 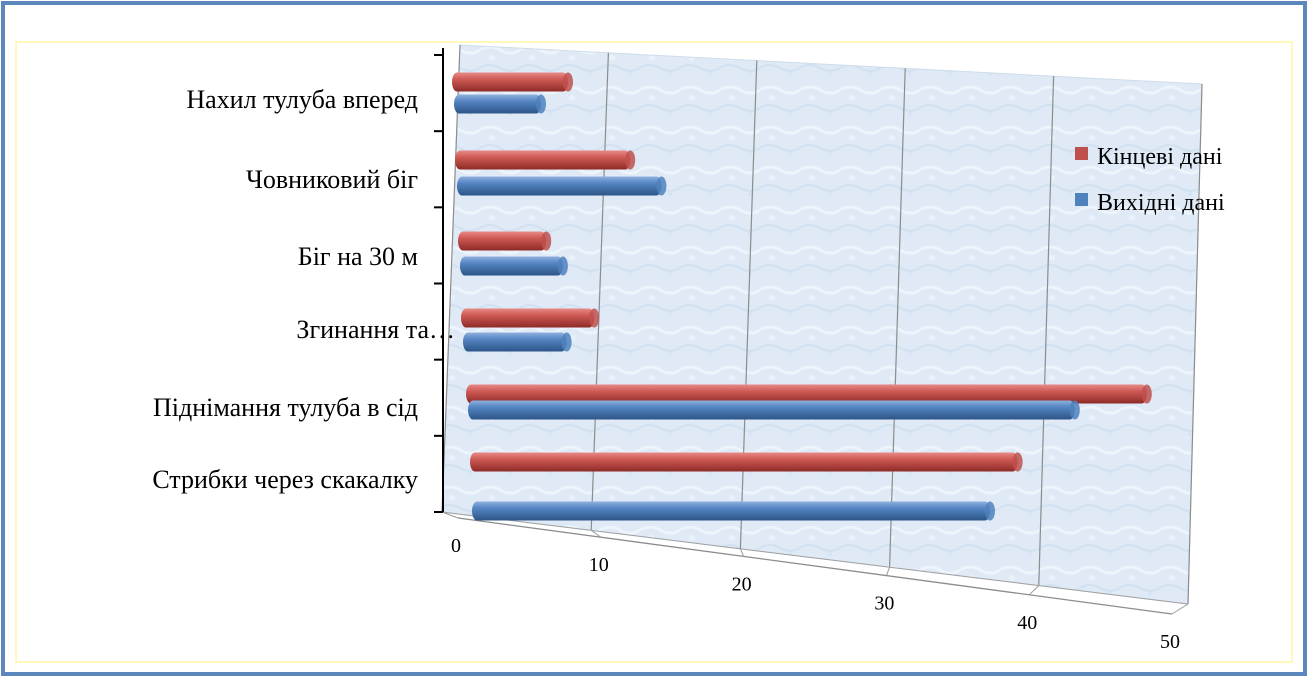 I want to click on category-label-5: Стрибки через скакалку, so click(x=285, y=479).